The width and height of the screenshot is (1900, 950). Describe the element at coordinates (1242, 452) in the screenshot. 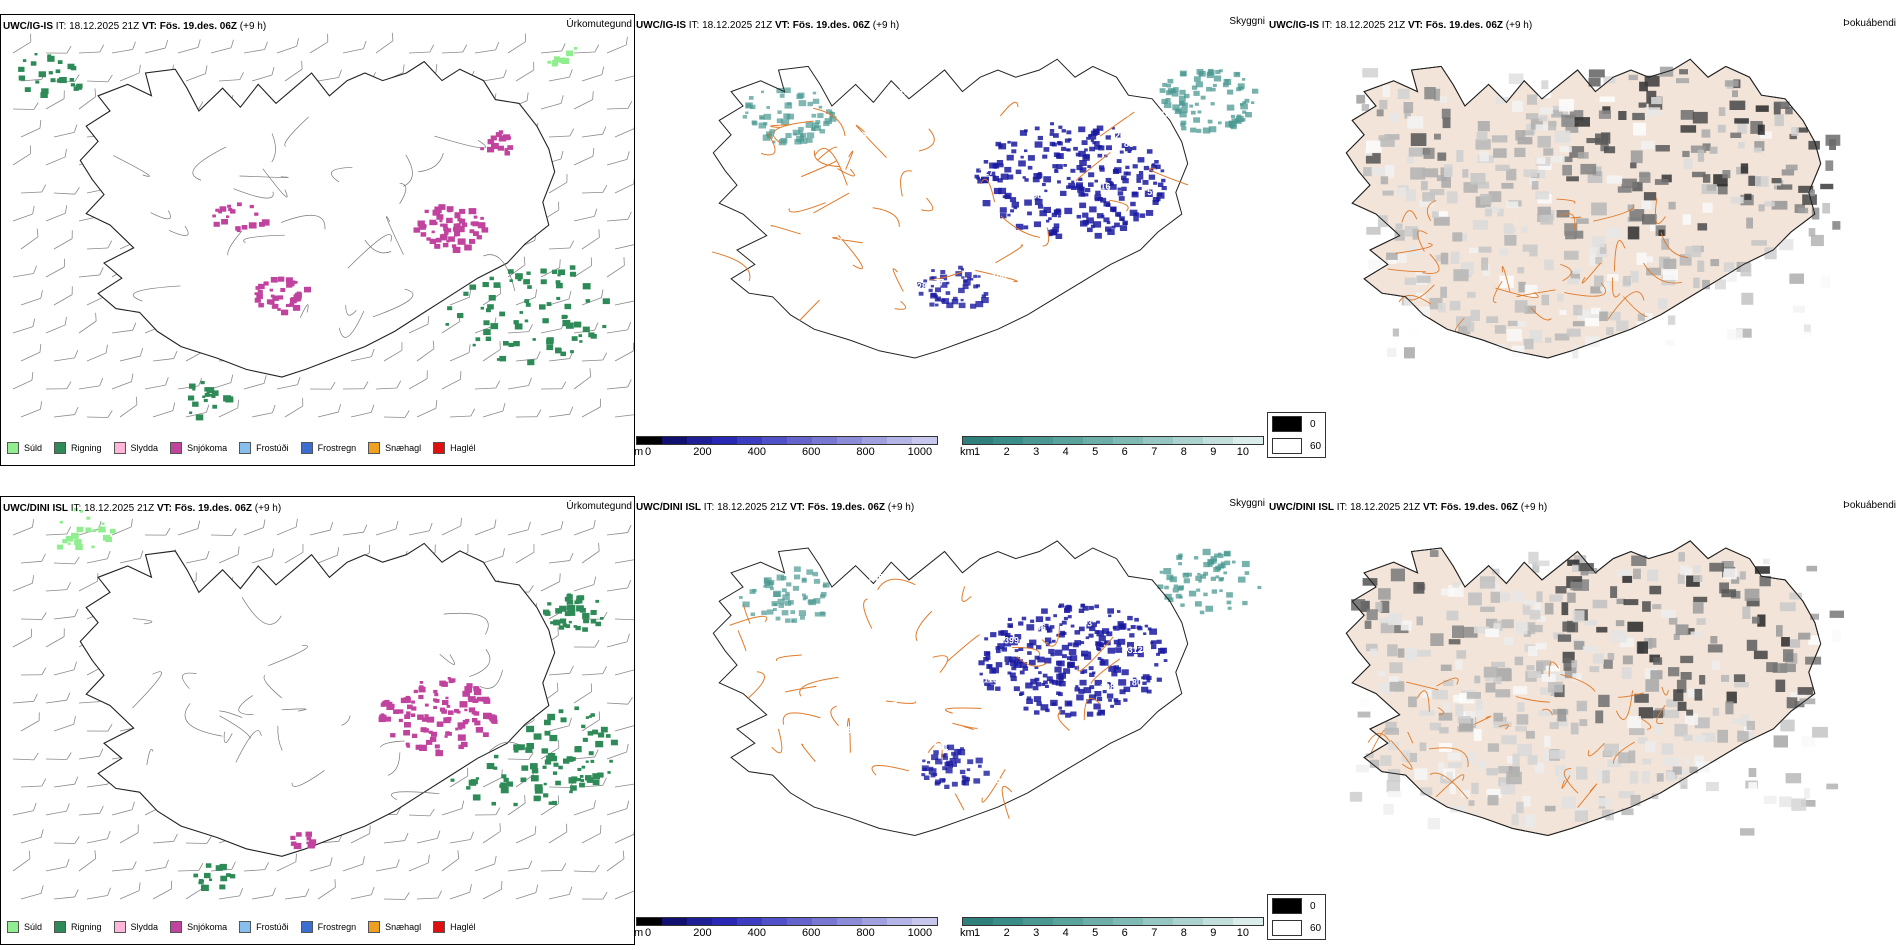

I see `colorbar-tick: 10` at that location.